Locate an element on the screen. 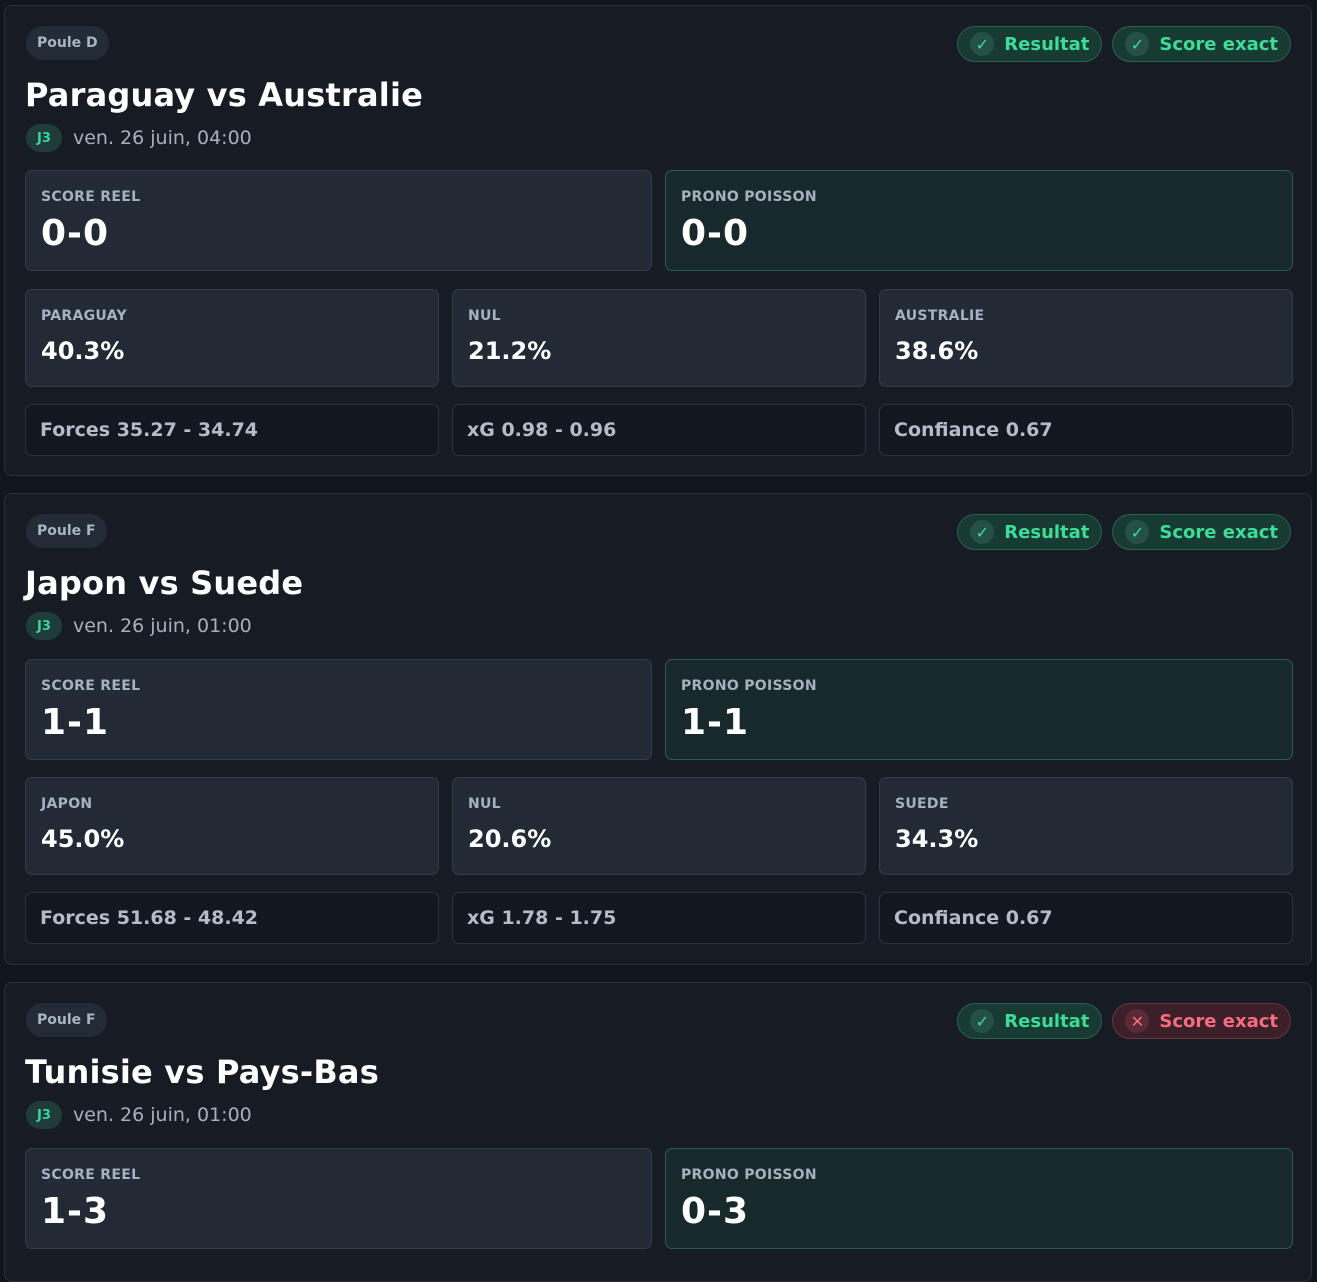  prob-draw-box: NUL 21.2% is located at coordinates (659, 338).